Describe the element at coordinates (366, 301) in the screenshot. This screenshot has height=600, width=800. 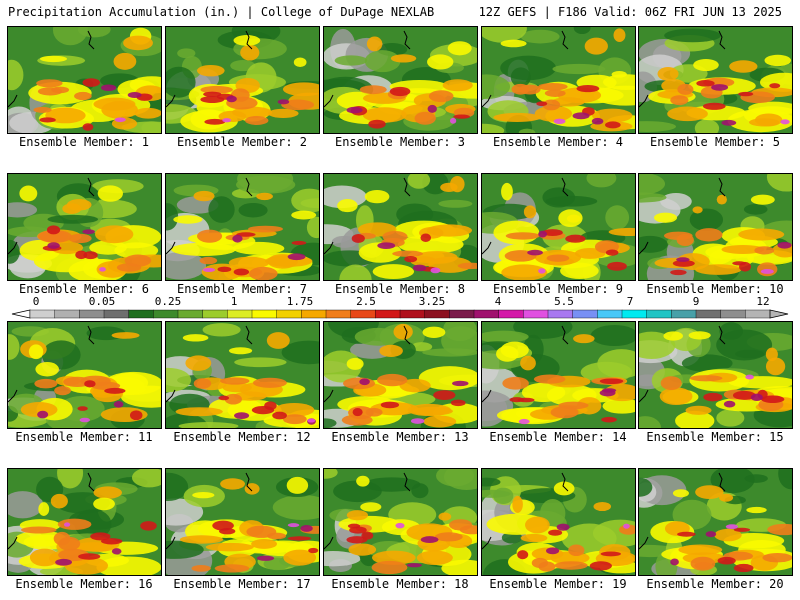
I see `colorbar-tick-label: 2.5` at that location.